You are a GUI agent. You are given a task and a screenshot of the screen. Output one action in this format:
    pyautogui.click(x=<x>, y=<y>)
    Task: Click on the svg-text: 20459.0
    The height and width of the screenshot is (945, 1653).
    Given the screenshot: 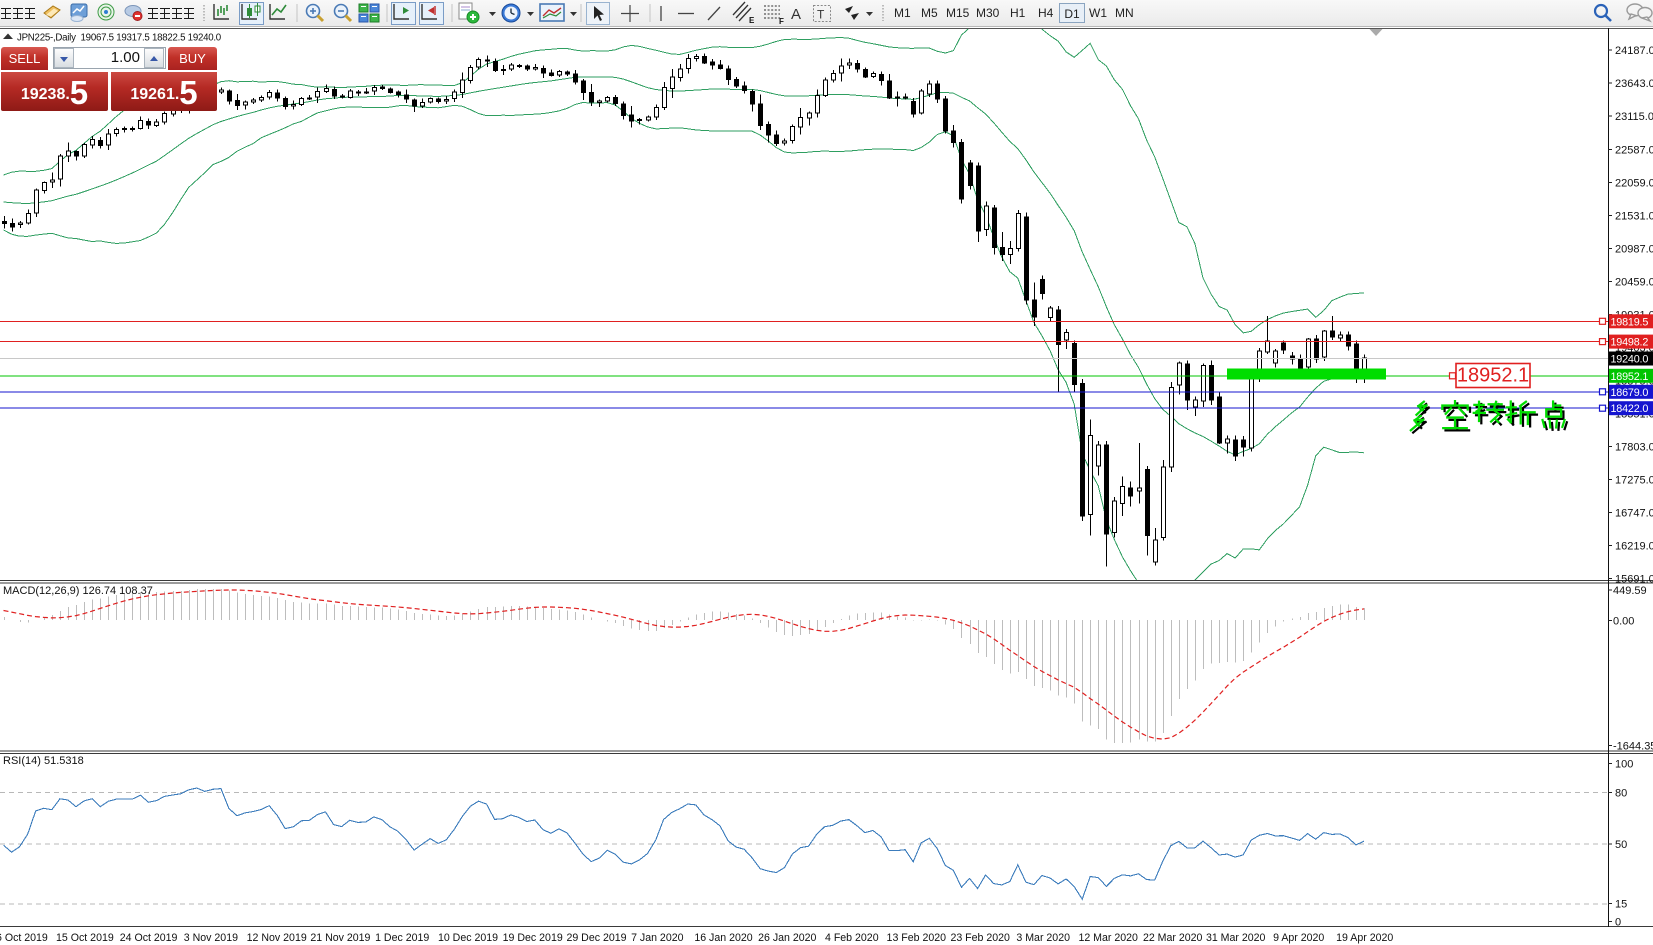 What is the action you would take?
    pyautogui.click(x=1634, y=282)
    